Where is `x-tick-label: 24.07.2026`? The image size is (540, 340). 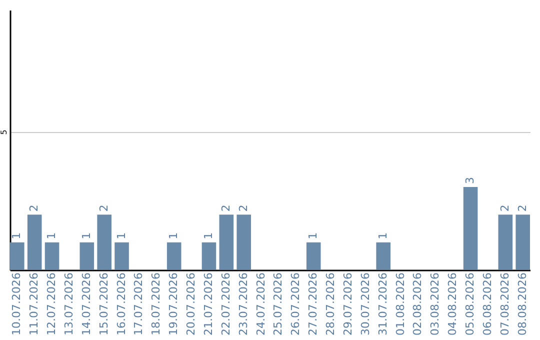 x-tick-label: 24.07.2026 is located at coordinates (261, 304).